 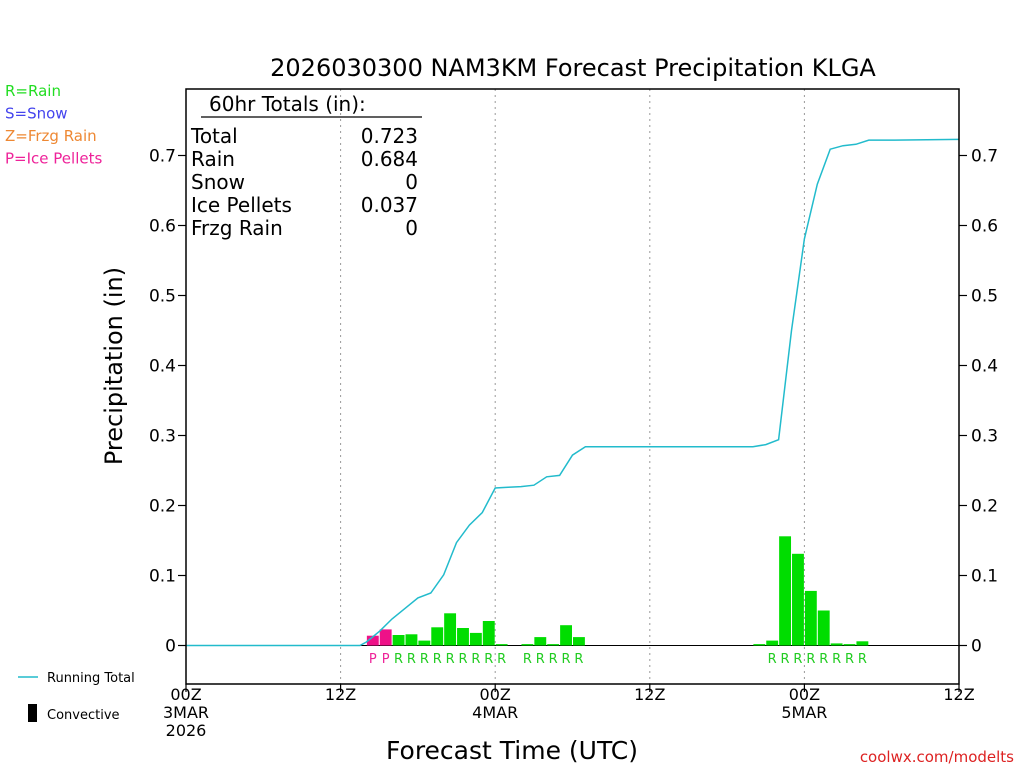 I want to click on y-tick-label-left: 0.4, so click(x=162, y=367).